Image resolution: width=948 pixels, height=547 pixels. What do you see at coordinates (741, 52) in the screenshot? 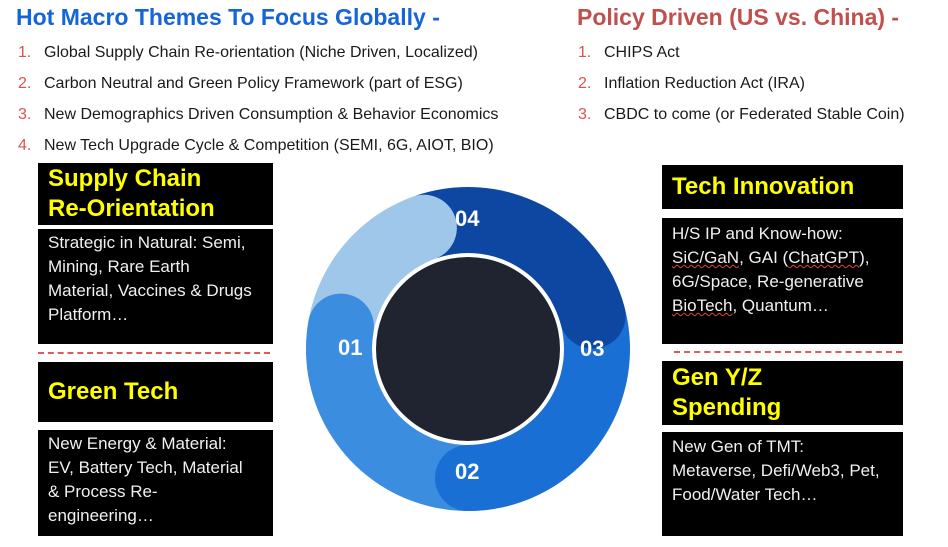
I see `list-item: 1. CHIPS Act` at bounding box center [741, 52].